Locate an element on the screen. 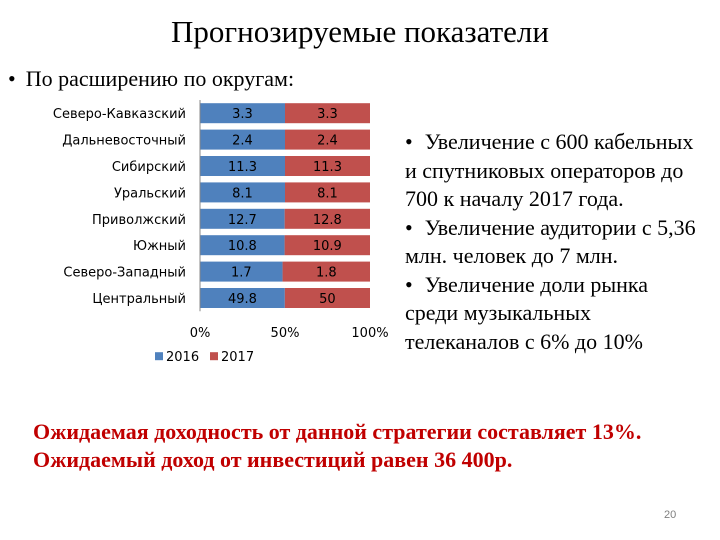  category-label: Южный is located at coordinates (159, 246).